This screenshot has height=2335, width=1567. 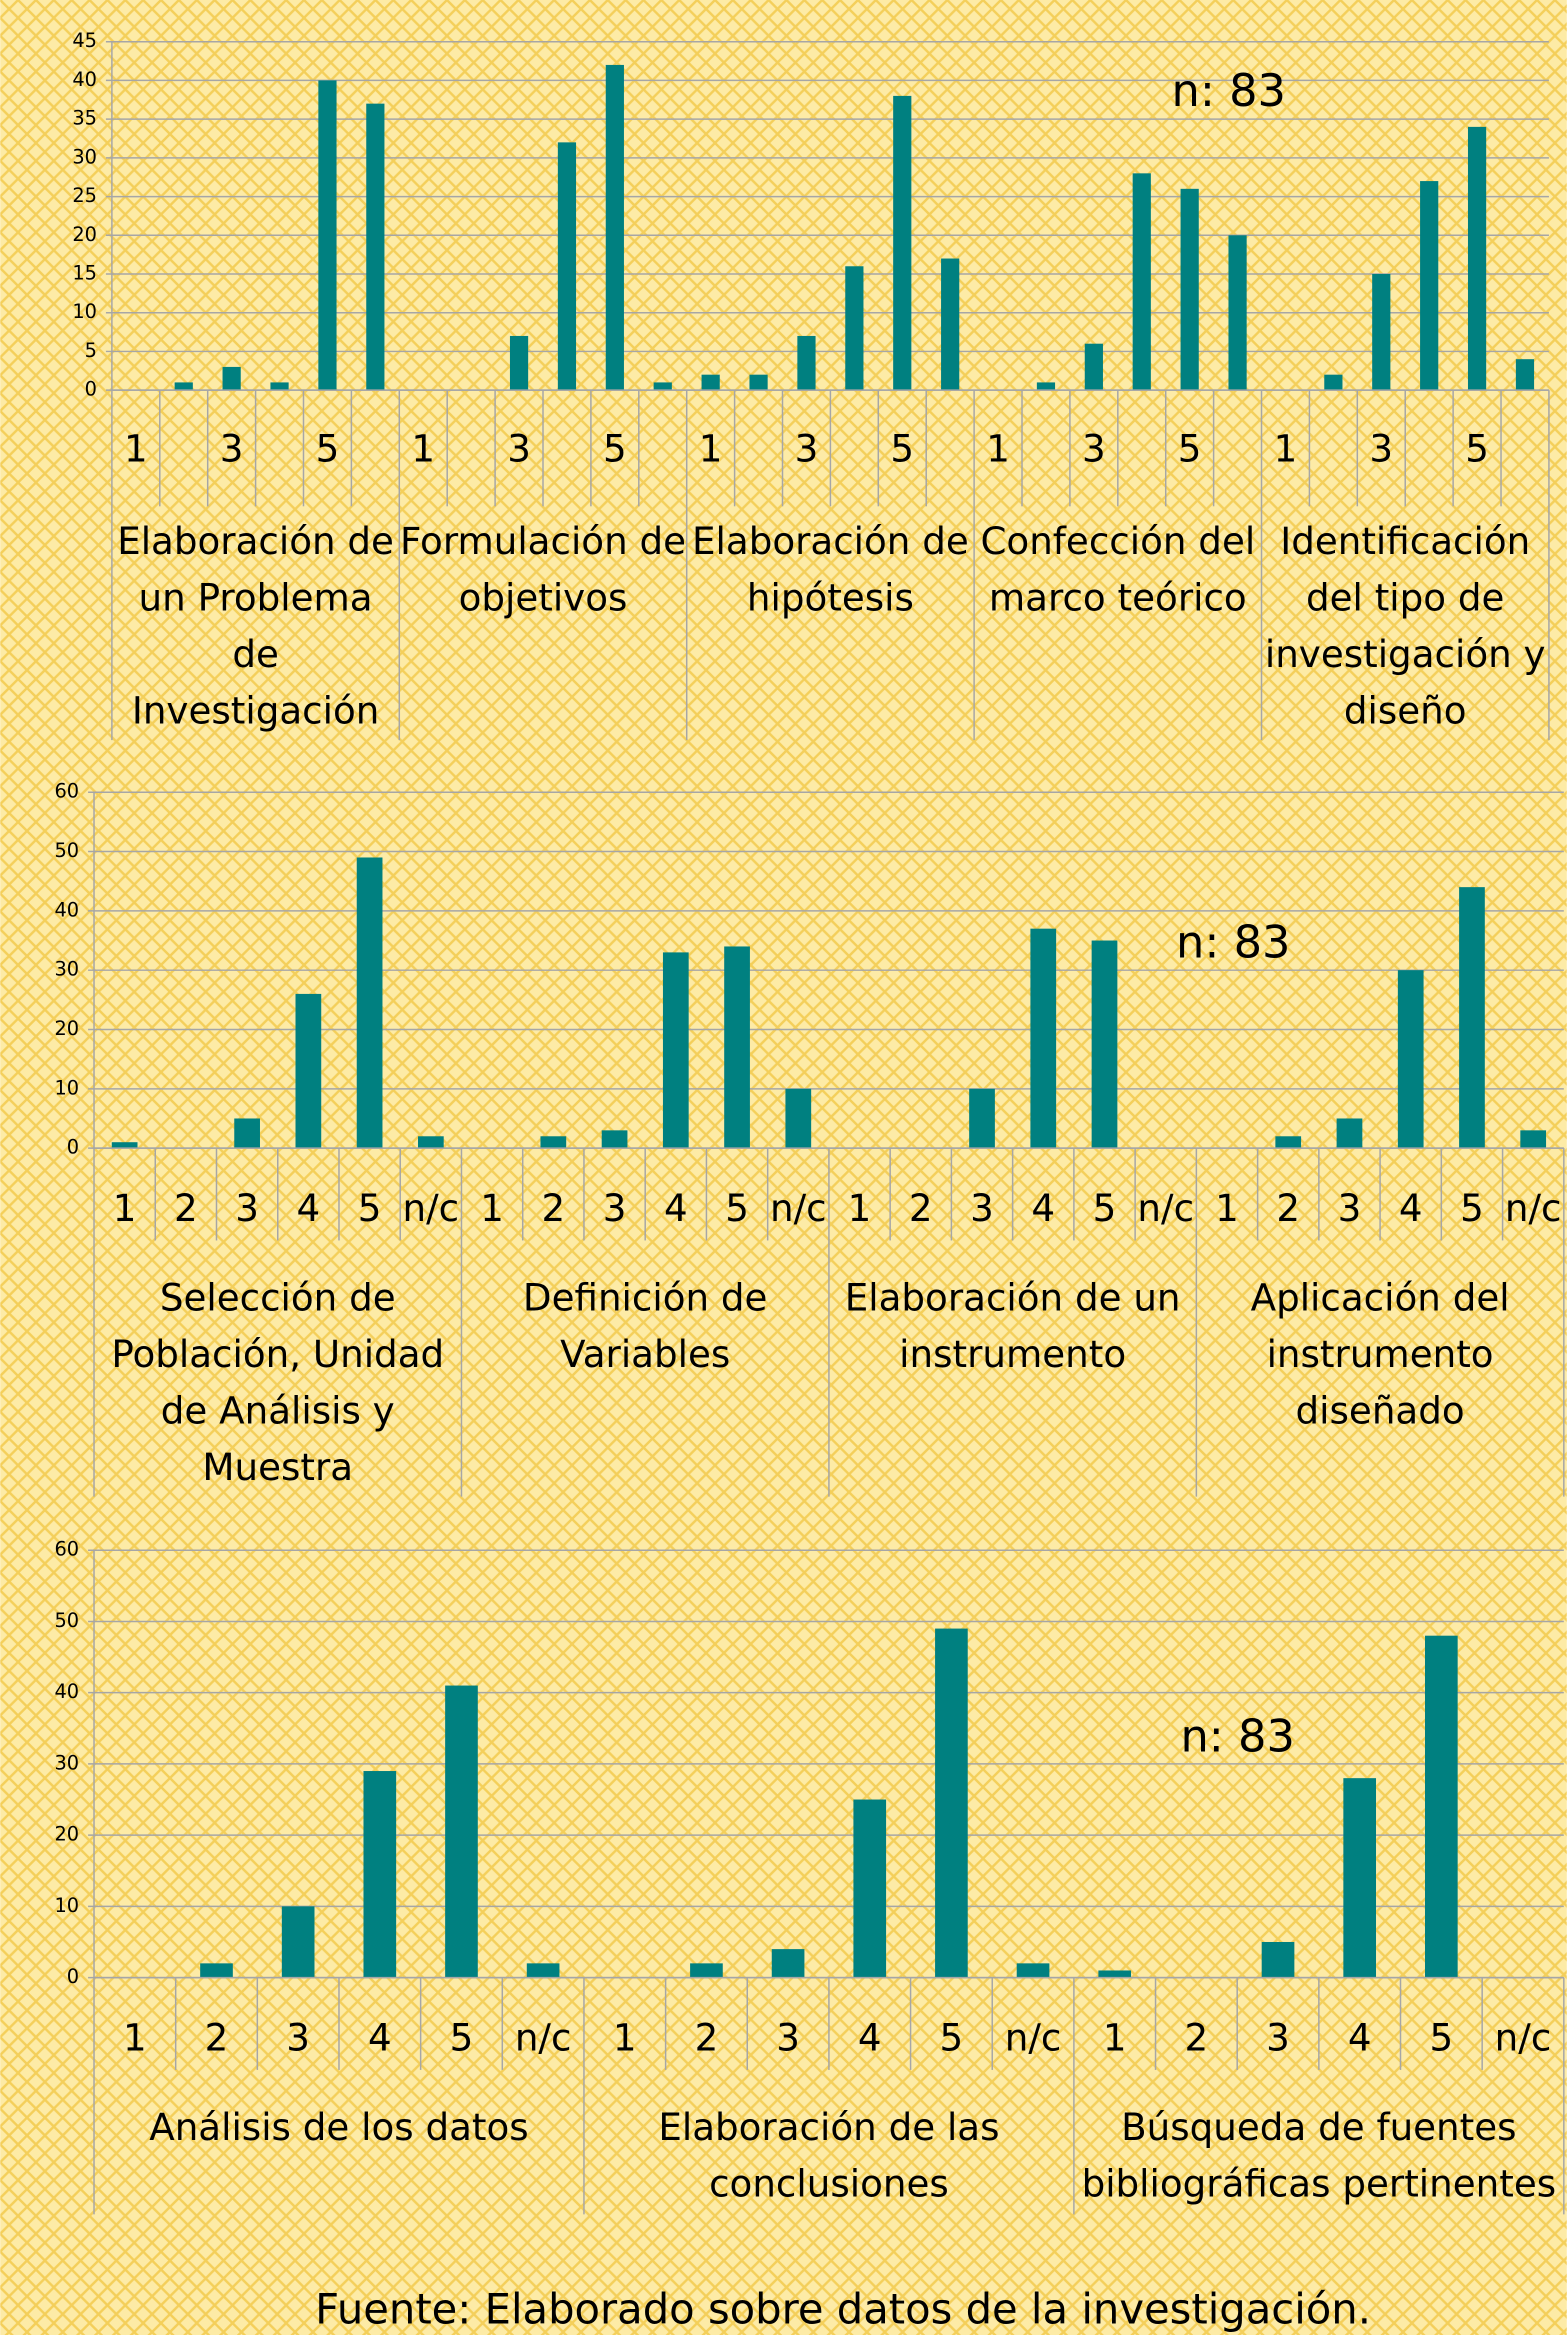 What do you see at coordinates (84, 195) in the screenshot?
I see `y-tick-label: 25` at bounding box center [84, 195].